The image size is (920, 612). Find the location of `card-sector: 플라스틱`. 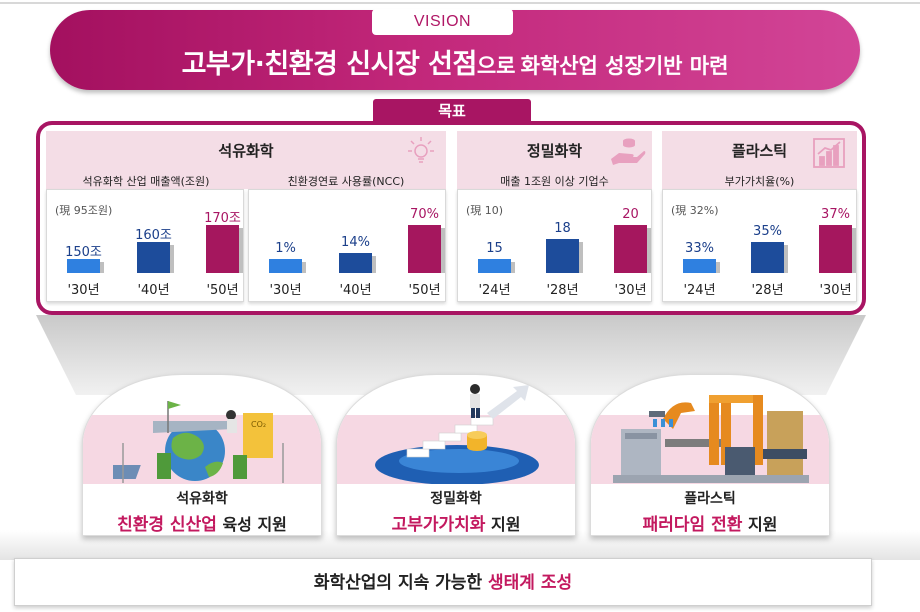

card-sector: 플라스틱 is located at coordinates (710, 499).